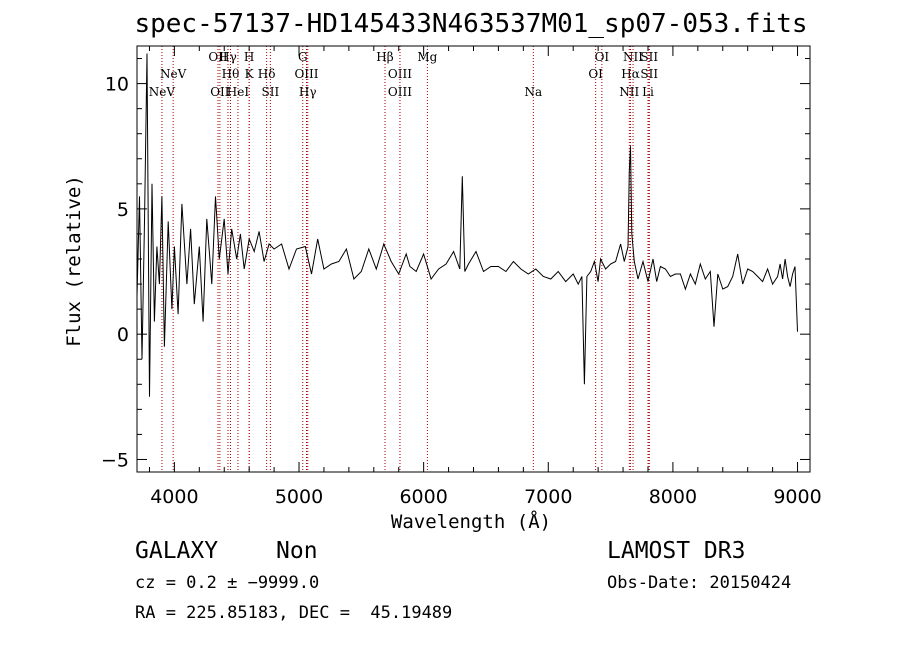 Image resolution: width=900 pixels, height=649 pixels. Describe the element at coordinates (177, 551) in the screenshot. I see `object-class: GALAXY` at that location.